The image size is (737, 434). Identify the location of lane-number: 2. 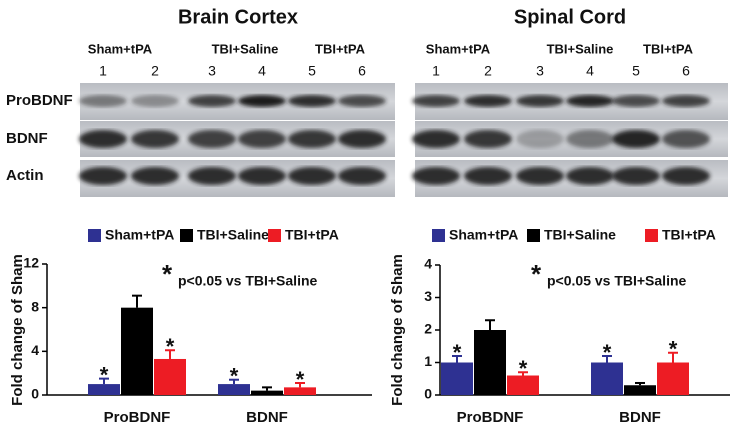
(155, 71).